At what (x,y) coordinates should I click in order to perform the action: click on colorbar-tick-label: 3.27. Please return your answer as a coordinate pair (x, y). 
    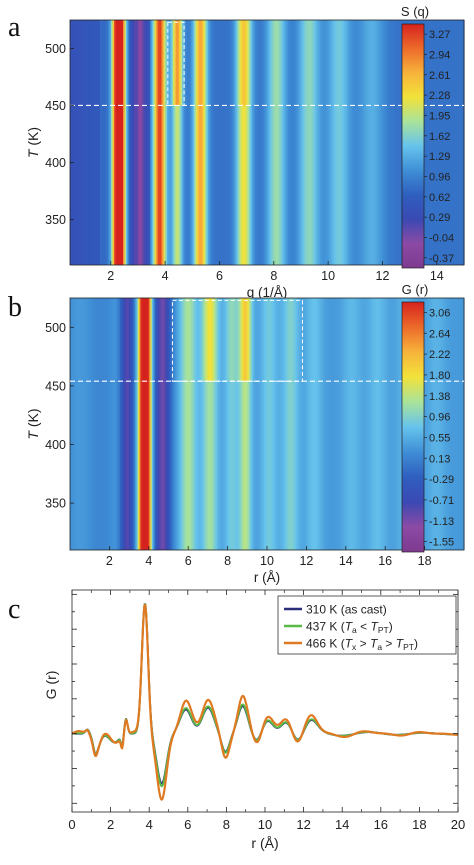
    Looking at the image, I should click on (439, 35).